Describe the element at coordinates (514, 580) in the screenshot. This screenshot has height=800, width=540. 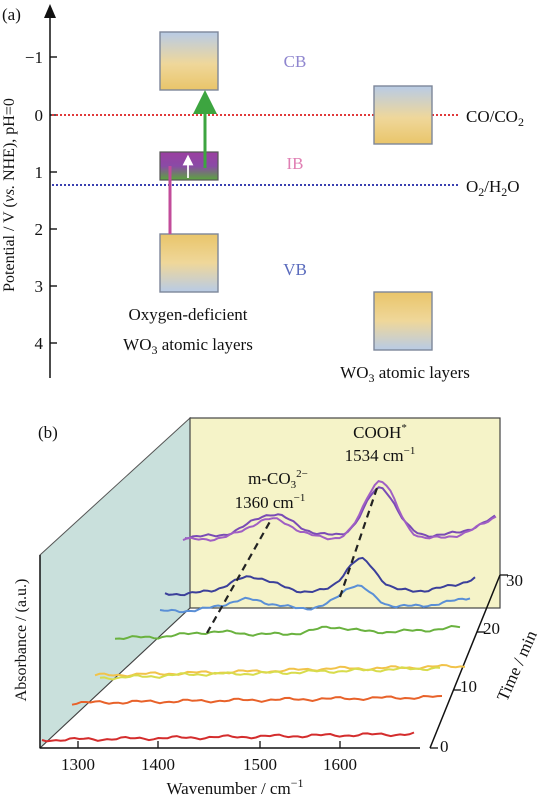
I see `time-tick-label: 30` at that location.